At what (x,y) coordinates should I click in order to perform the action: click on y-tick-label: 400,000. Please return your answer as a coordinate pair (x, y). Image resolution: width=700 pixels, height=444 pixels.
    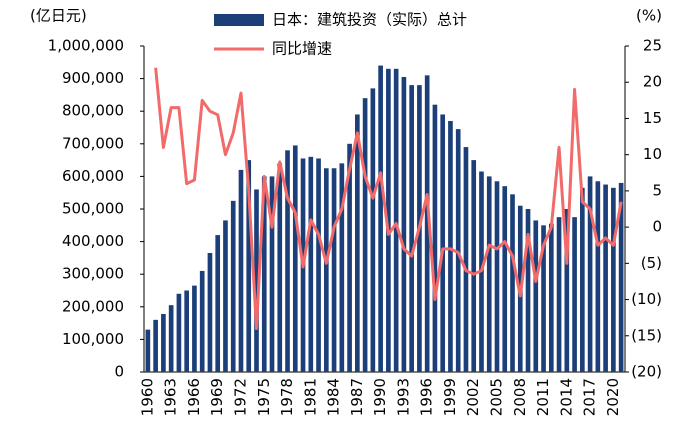
    Looking at the image, I should click on (93, 241).